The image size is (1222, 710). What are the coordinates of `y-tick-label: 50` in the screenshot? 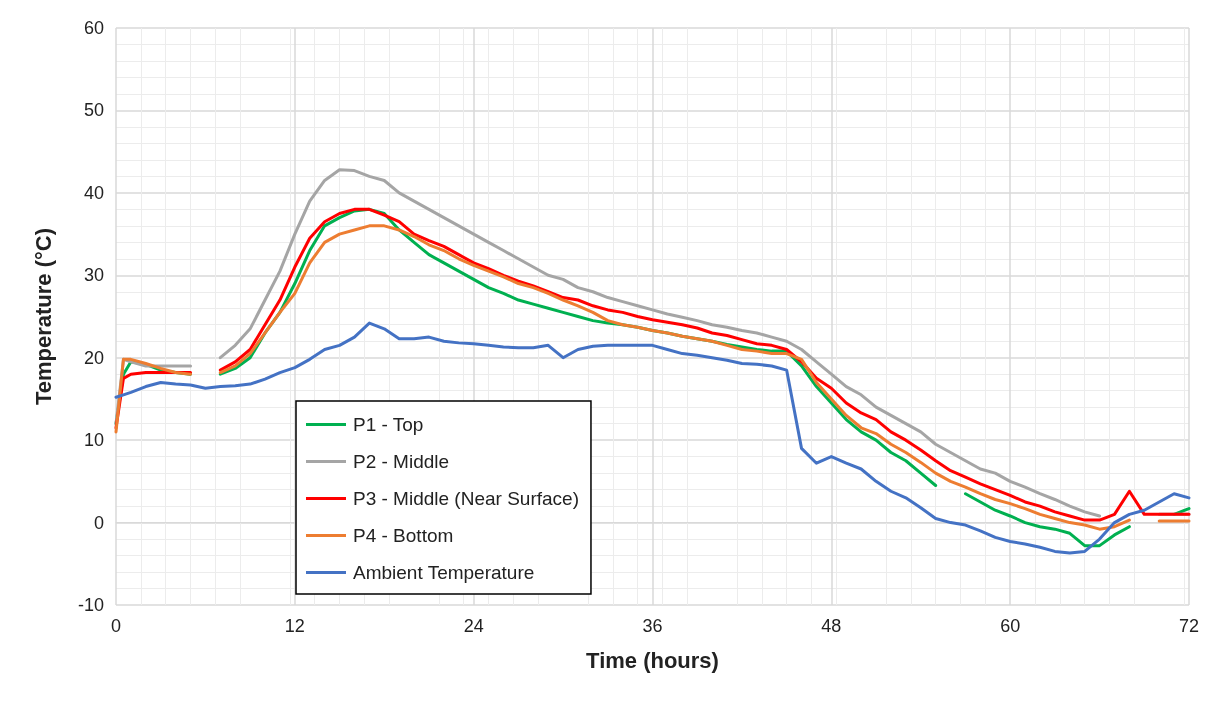 It's located at (93, 110).